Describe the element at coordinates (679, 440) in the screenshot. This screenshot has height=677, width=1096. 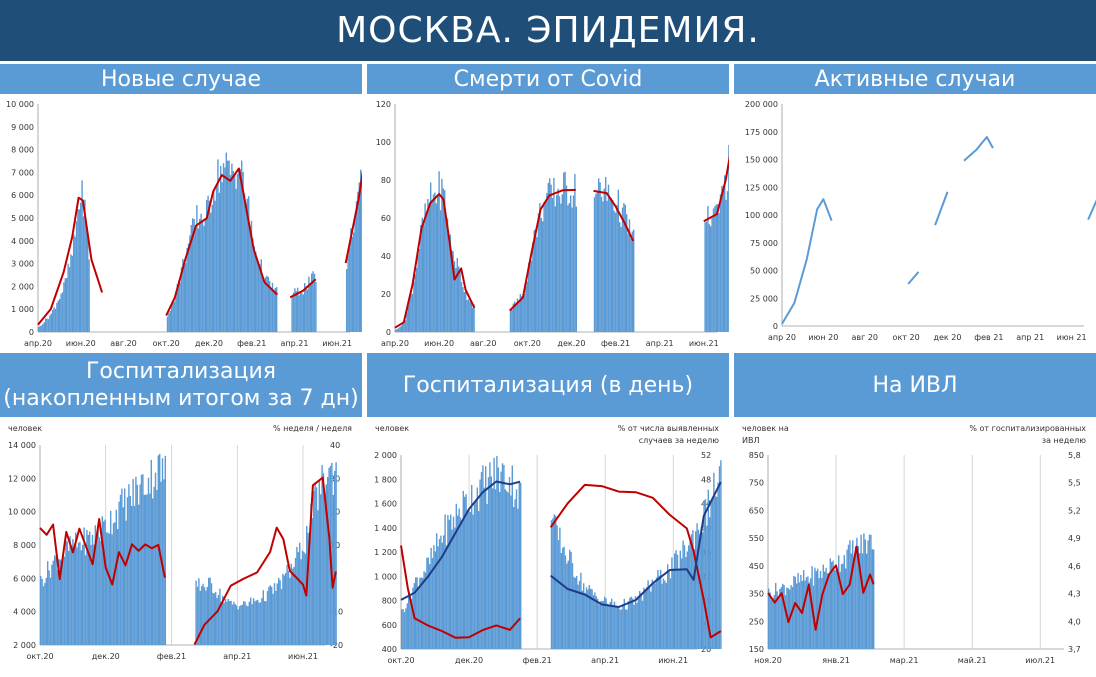
I see `y2-axis-title-line2: случаев за неделю` at that location.